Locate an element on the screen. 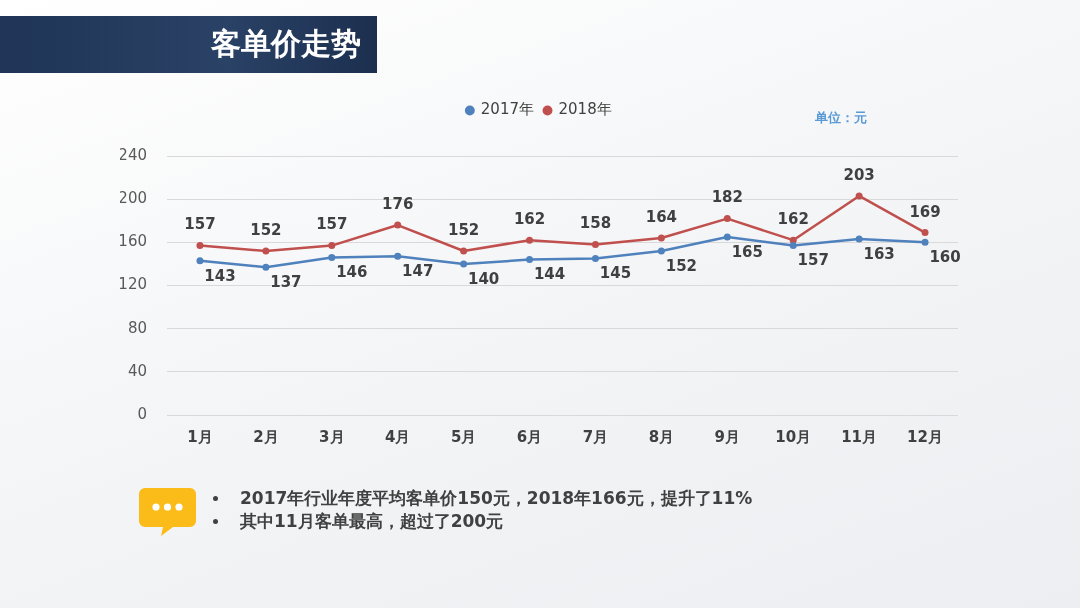  data-label: 160 is located at coordinates (945, 257).